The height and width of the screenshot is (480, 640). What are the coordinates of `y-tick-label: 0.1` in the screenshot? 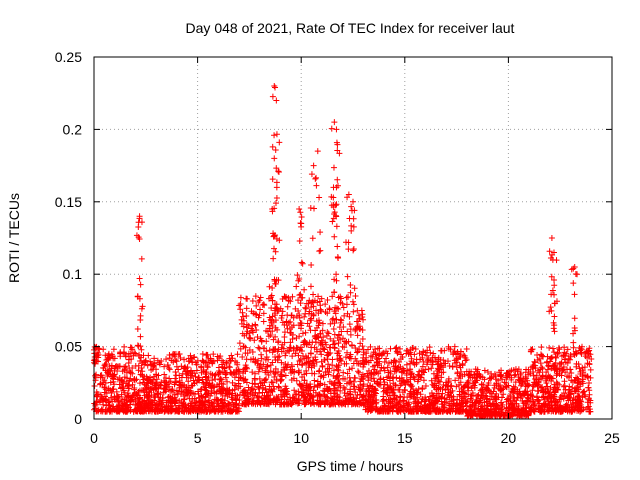 It's located at (73, 274).